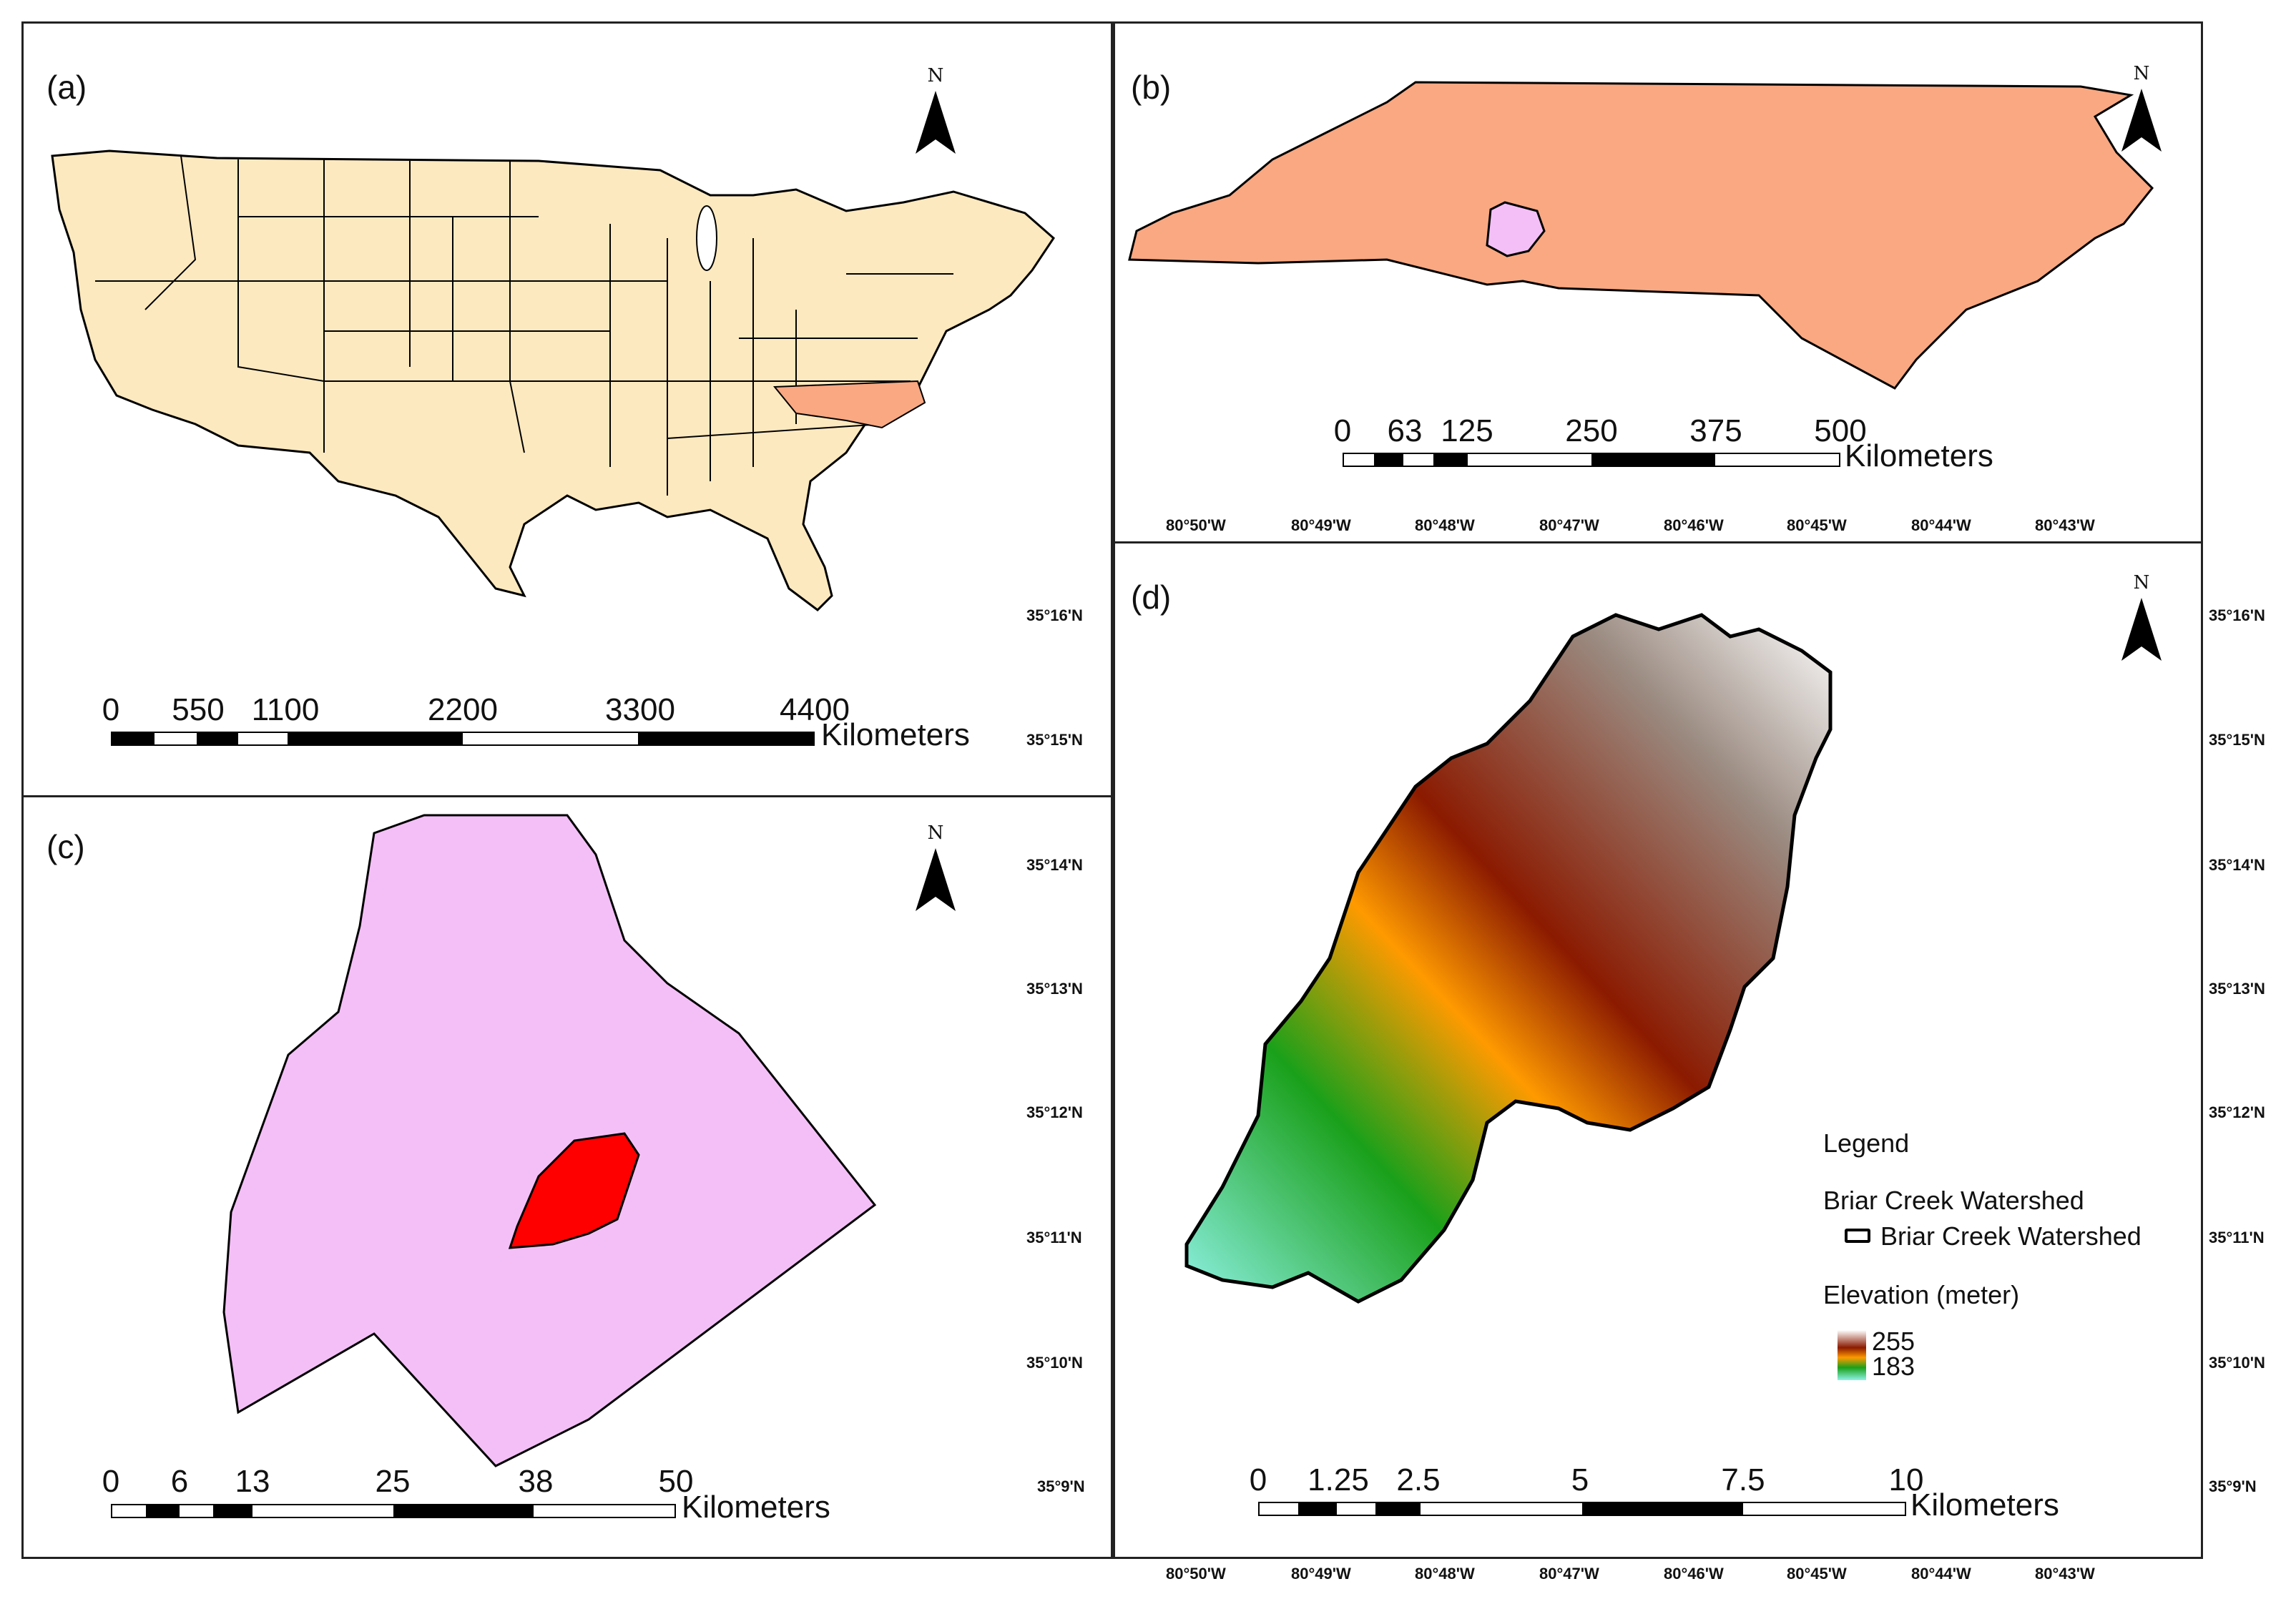  Describe the element at coordinates (640, 710) in the screenshot. I see `scale-tick: 3300` at that location.